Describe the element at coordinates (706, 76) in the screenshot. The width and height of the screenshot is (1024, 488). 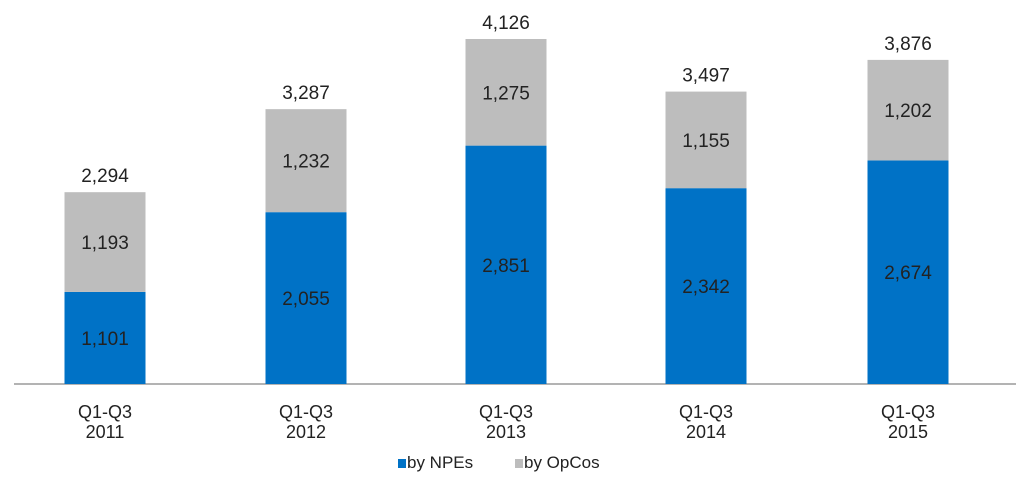
I see `total-label-3: 3,497` at that location.